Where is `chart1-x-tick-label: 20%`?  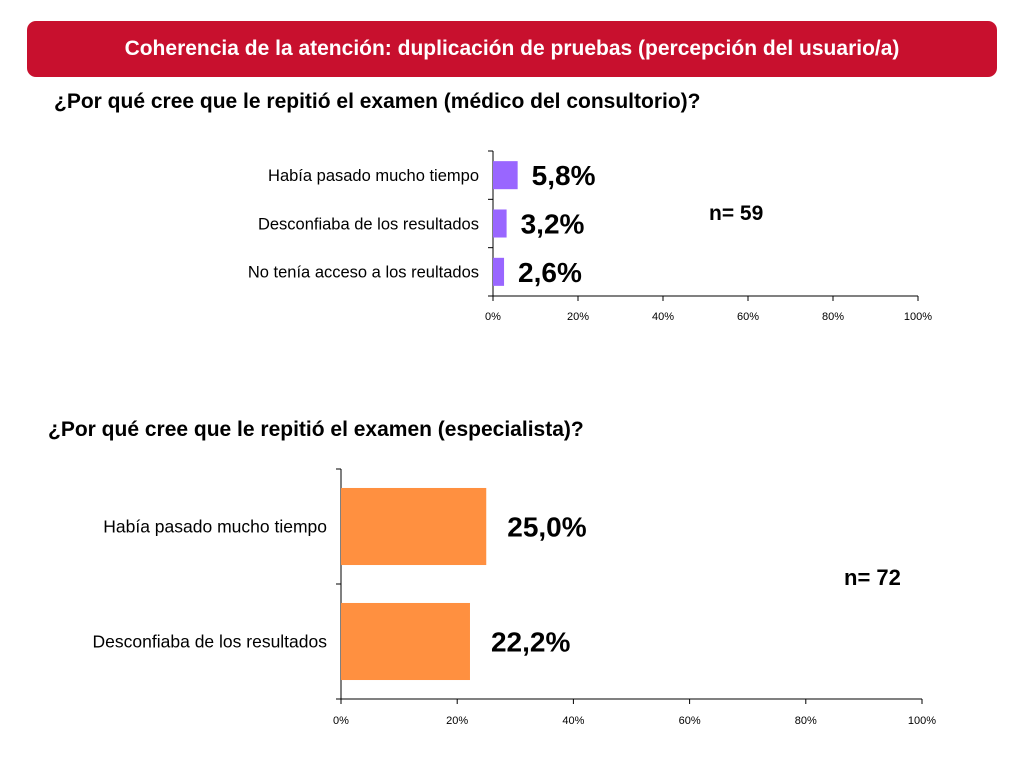 chart1-x-tick-label: 20% is located at coordinates (578, 317).